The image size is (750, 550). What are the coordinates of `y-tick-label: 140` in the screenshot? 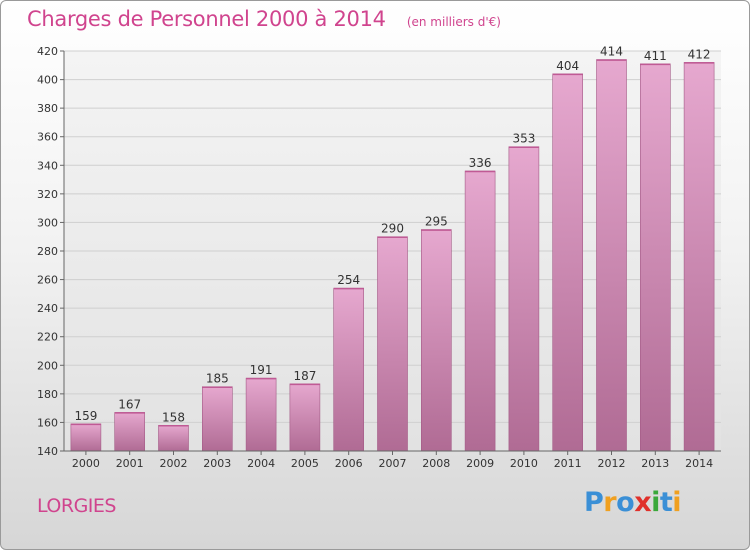 It's located at (47, 451).